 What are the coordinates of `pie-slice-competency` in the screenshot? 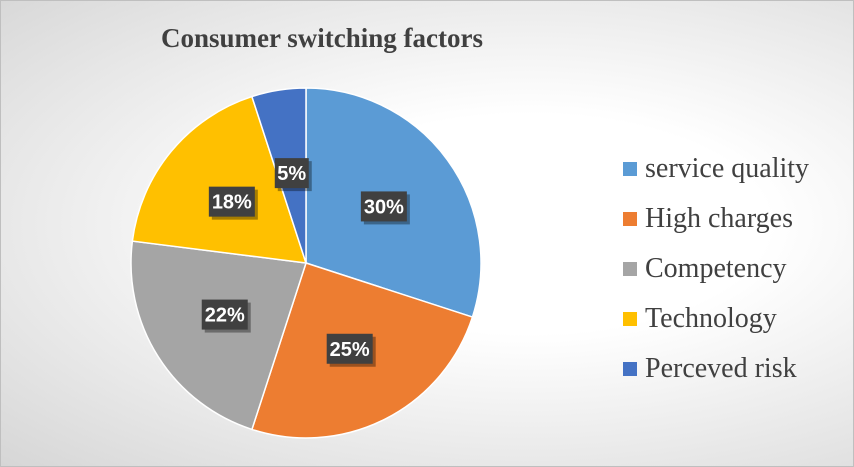 It's located at (218, 335).